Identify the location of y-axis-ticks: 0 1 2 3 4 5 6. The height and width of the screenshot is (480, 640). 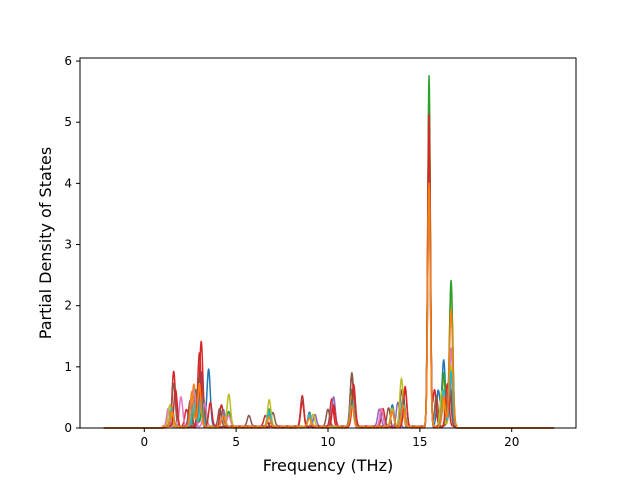
(72, 244).